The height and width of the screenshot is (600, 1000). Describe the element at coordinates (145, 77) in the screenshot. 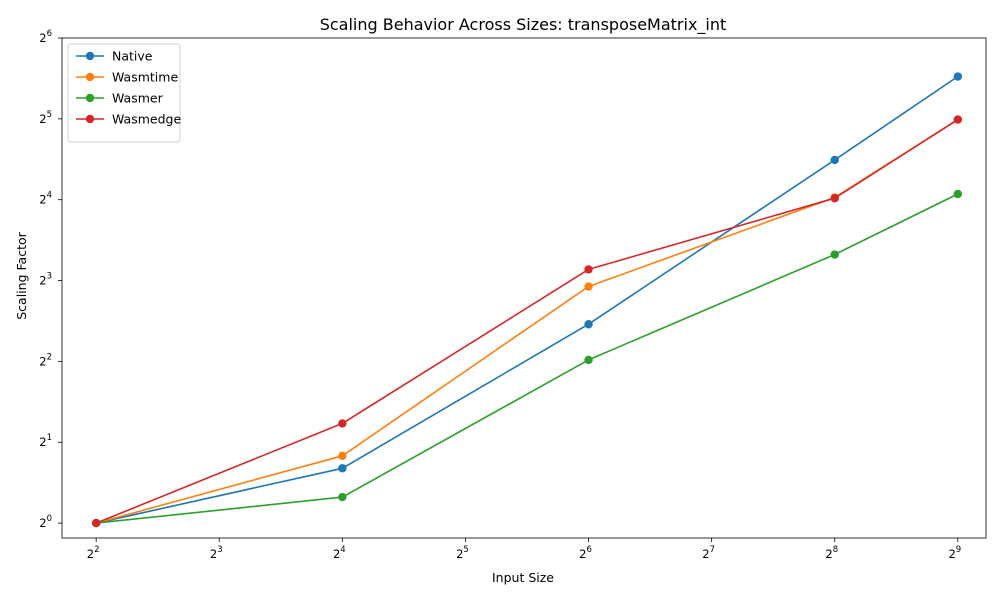

I see `legend-label: Wasmtime` at that location.